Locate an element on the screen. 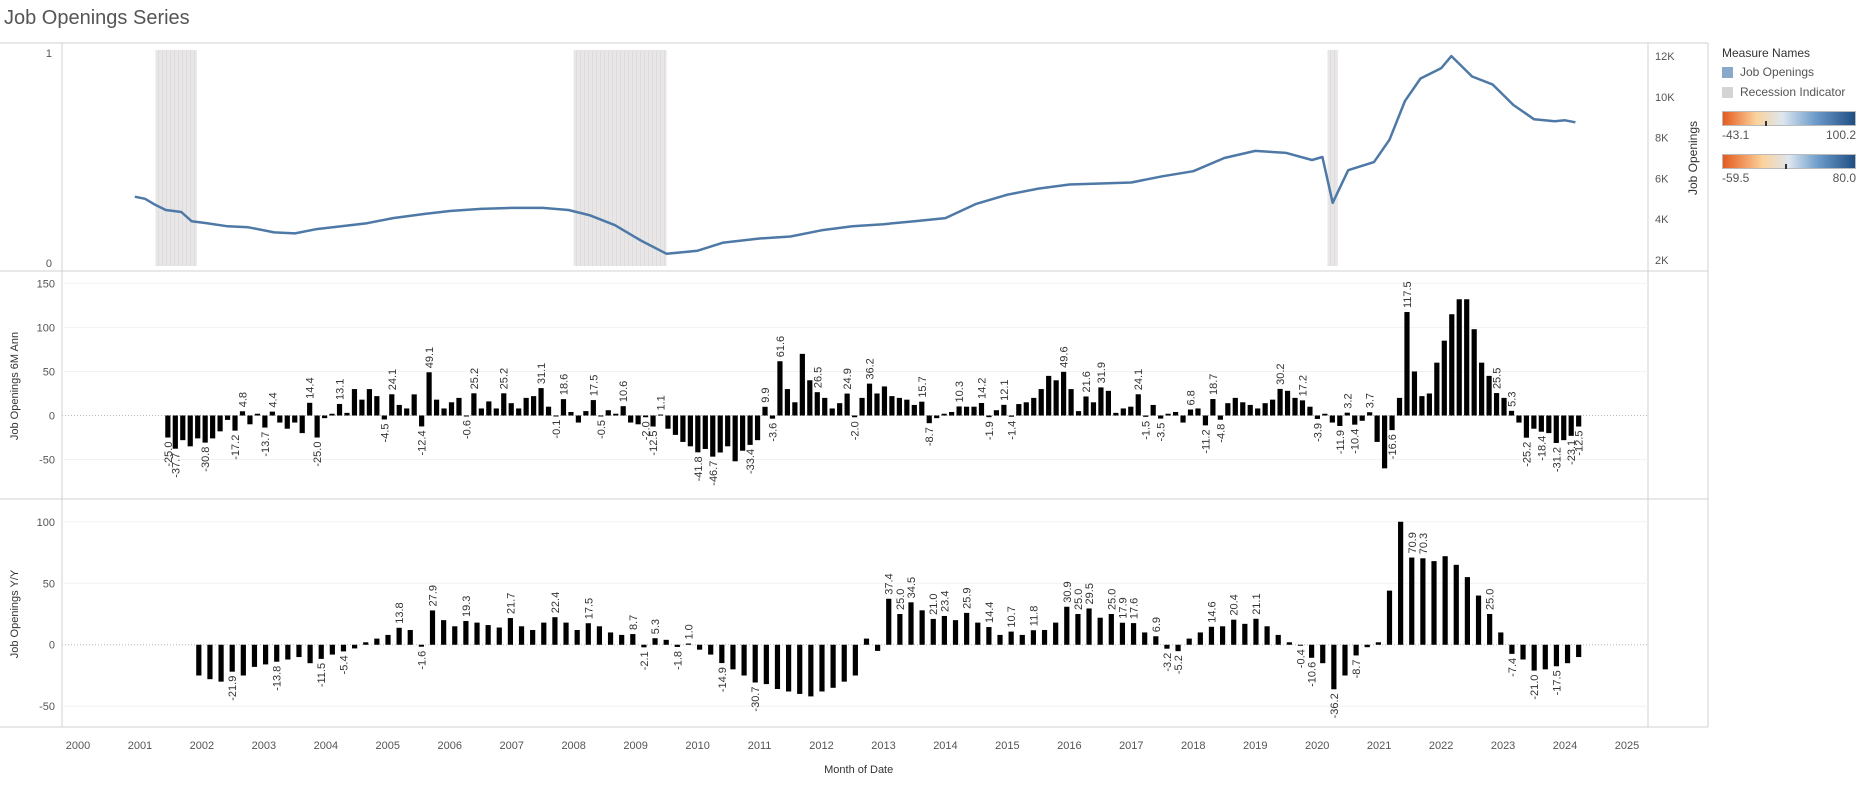 Image resolution: width=1860 pixels, height=785 pixels. data-label: 6.9 is located at coordinates (1157, 624).